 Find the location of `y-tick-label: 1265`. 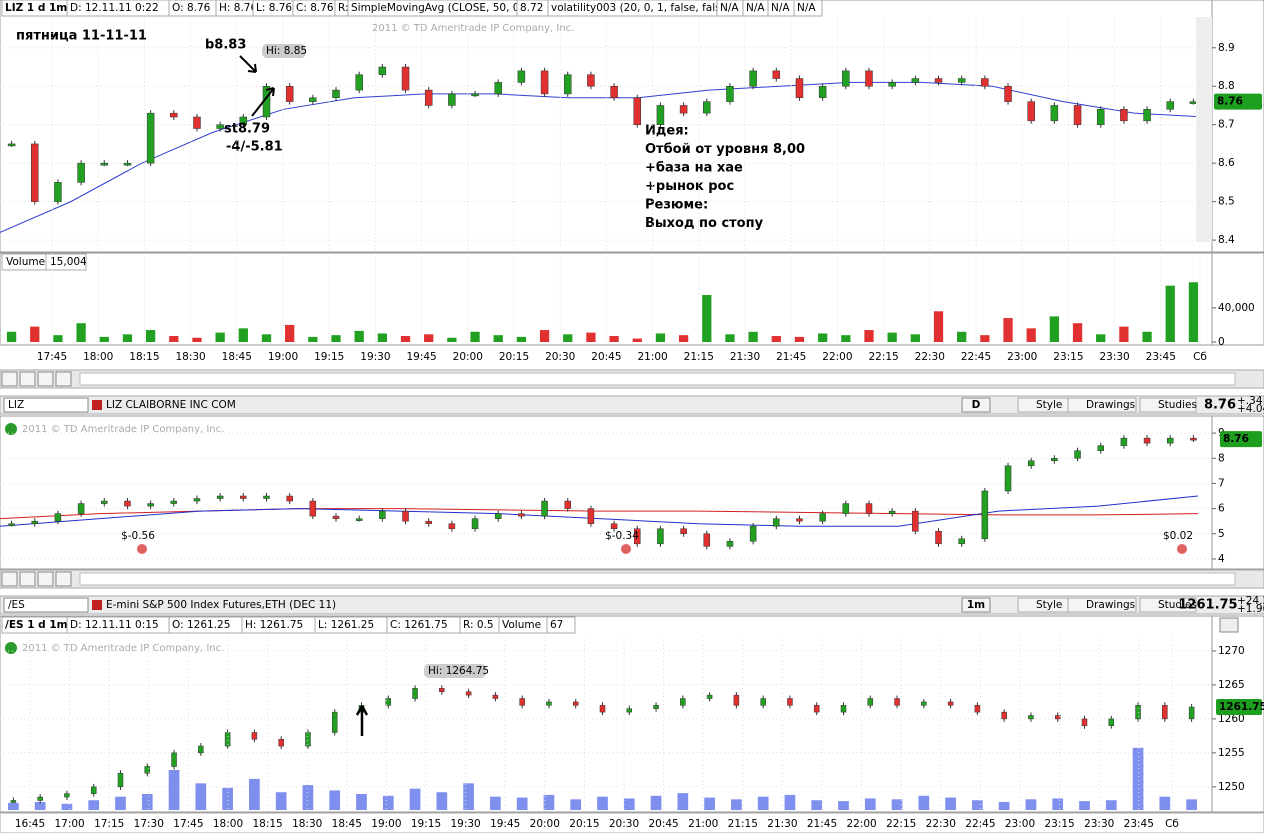

y-tick-label: 1265 is located at coordinates (1231, 685).